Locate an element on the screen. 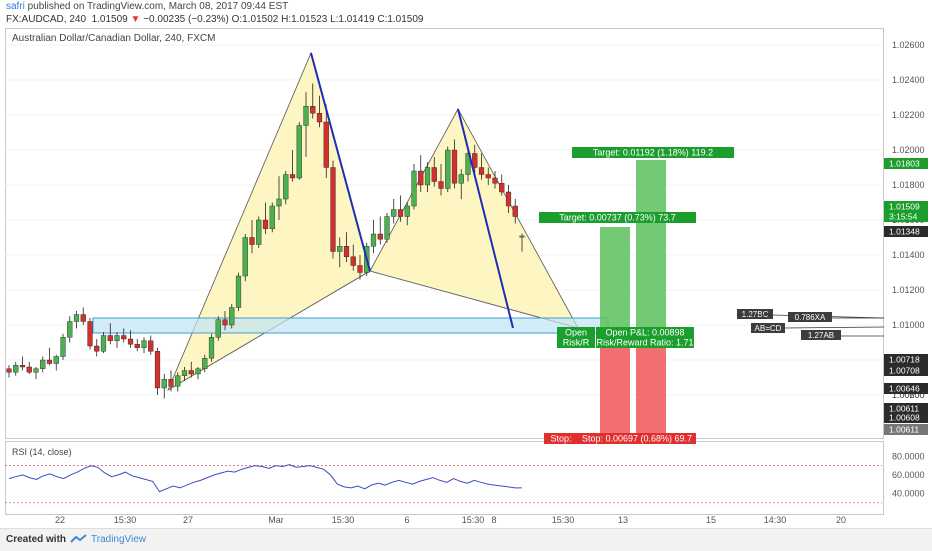 This screenshot has height=551, width=932. ohlc-close: C:1.01509 is located at coordinates (400, 19).